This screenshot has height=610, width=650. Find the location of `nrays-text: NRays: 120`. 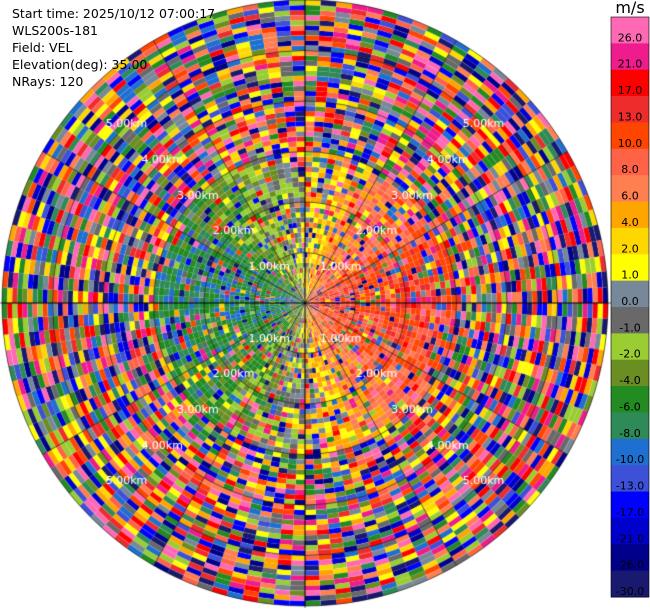

nrays-text: NRays: 120 is located at coordinates (48, 81).